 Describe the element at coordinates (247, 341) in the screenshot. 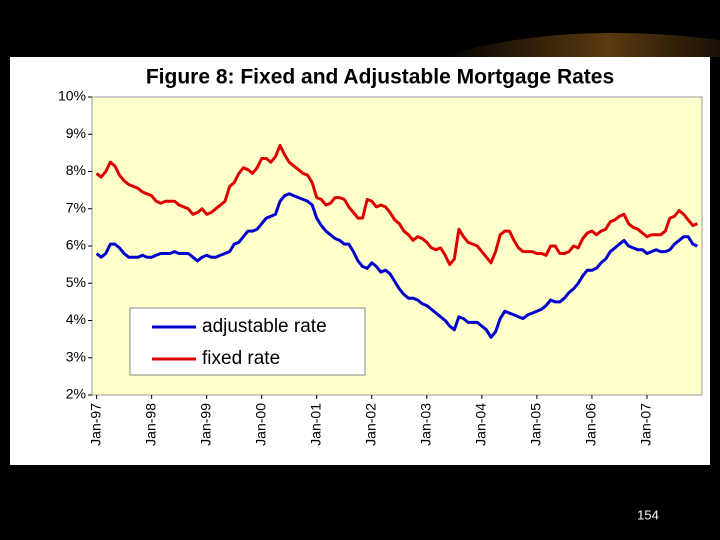

I see `legend-box` at that location.